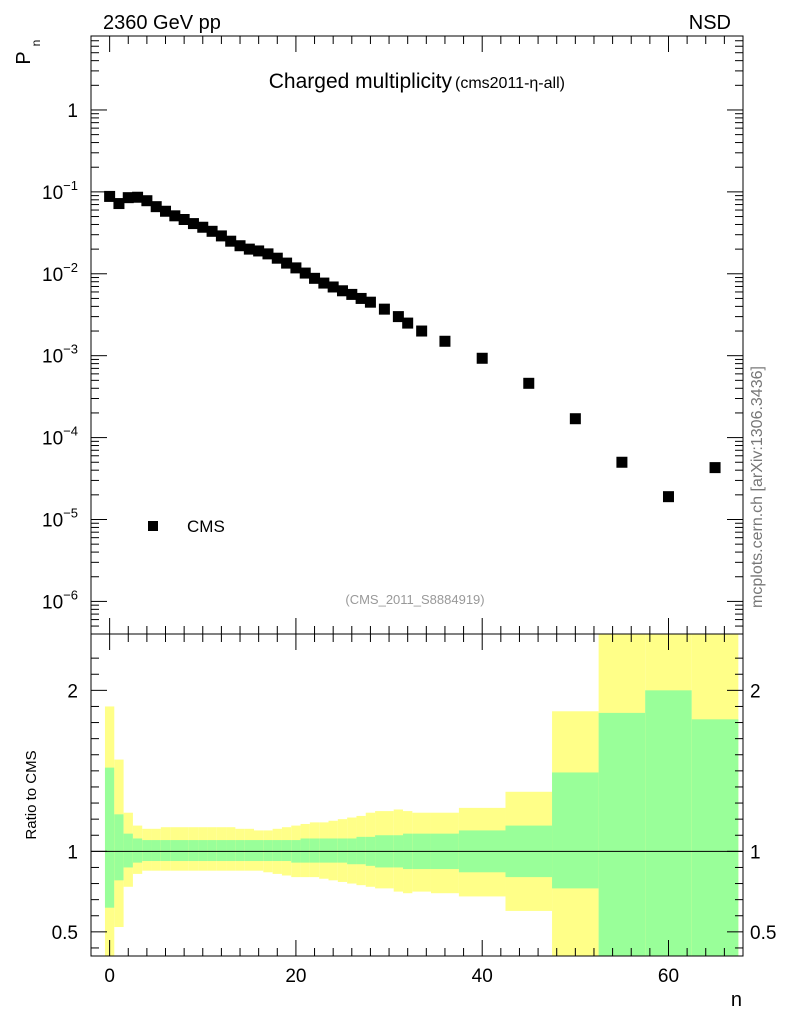 The height and width of the screenshot is (1024, 786). I want to click on y-tick-label: 10⁻⁵, so click(60, 519).